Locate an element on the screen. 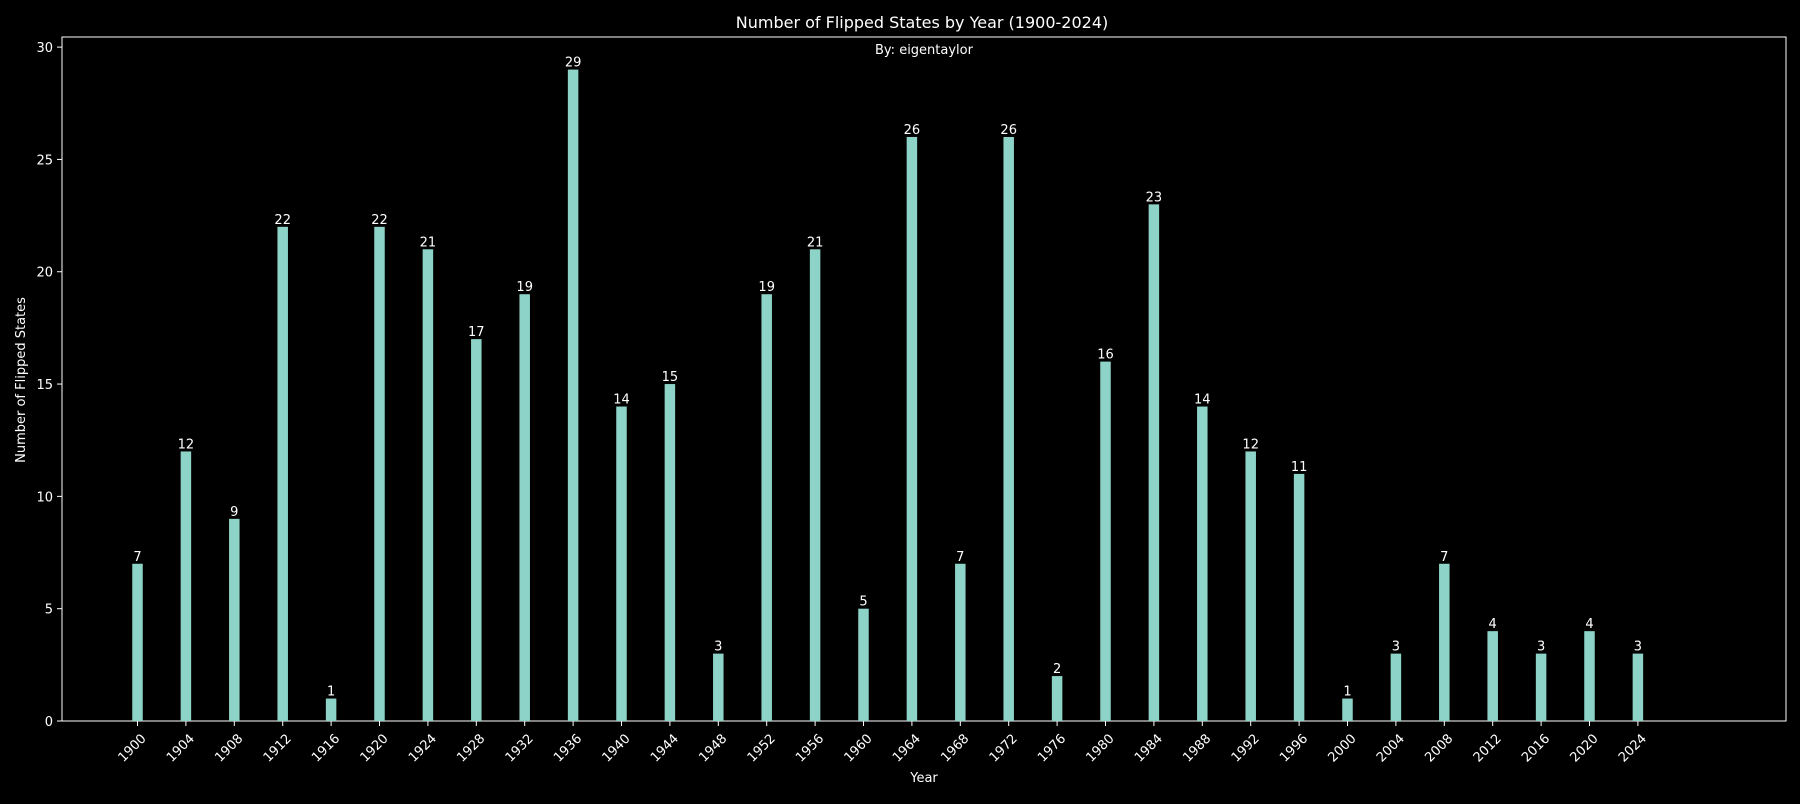 Image resolution: width=1800 pixels, height=804 pixels. y-tick-label-10: 10 is located at coordinates (44, 497).